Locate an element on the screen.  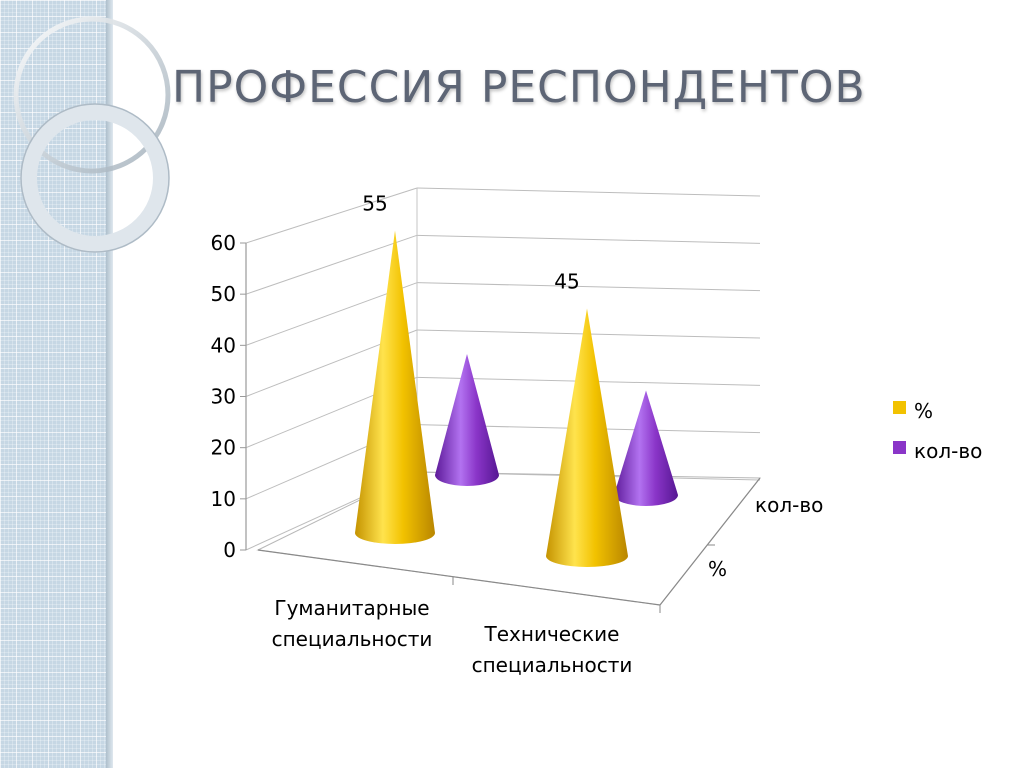
depth-axis-line is located at coordinates (710, 541).